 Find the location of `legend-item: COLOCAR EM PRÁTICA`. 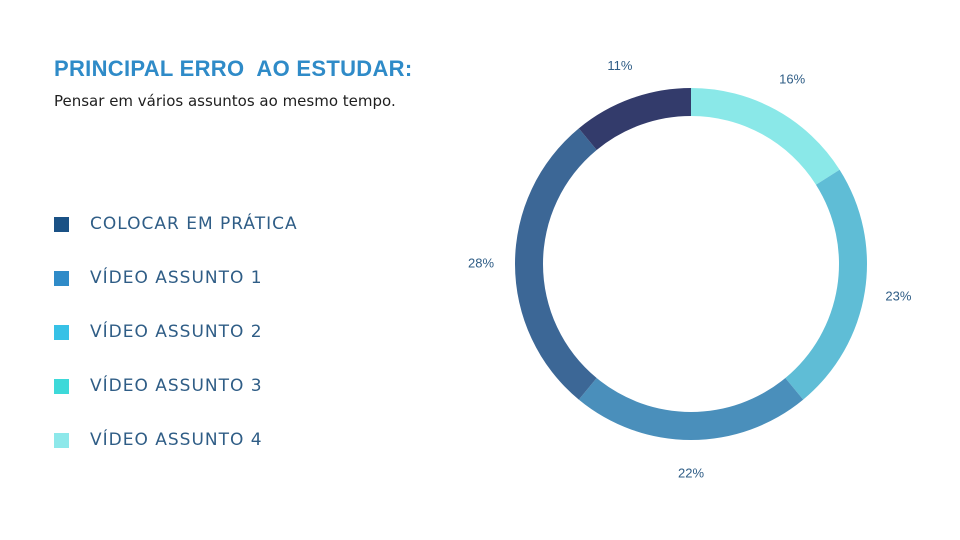

legend-item: COLOCAR EM PRÁTICA is located at coordinates (176, 224).